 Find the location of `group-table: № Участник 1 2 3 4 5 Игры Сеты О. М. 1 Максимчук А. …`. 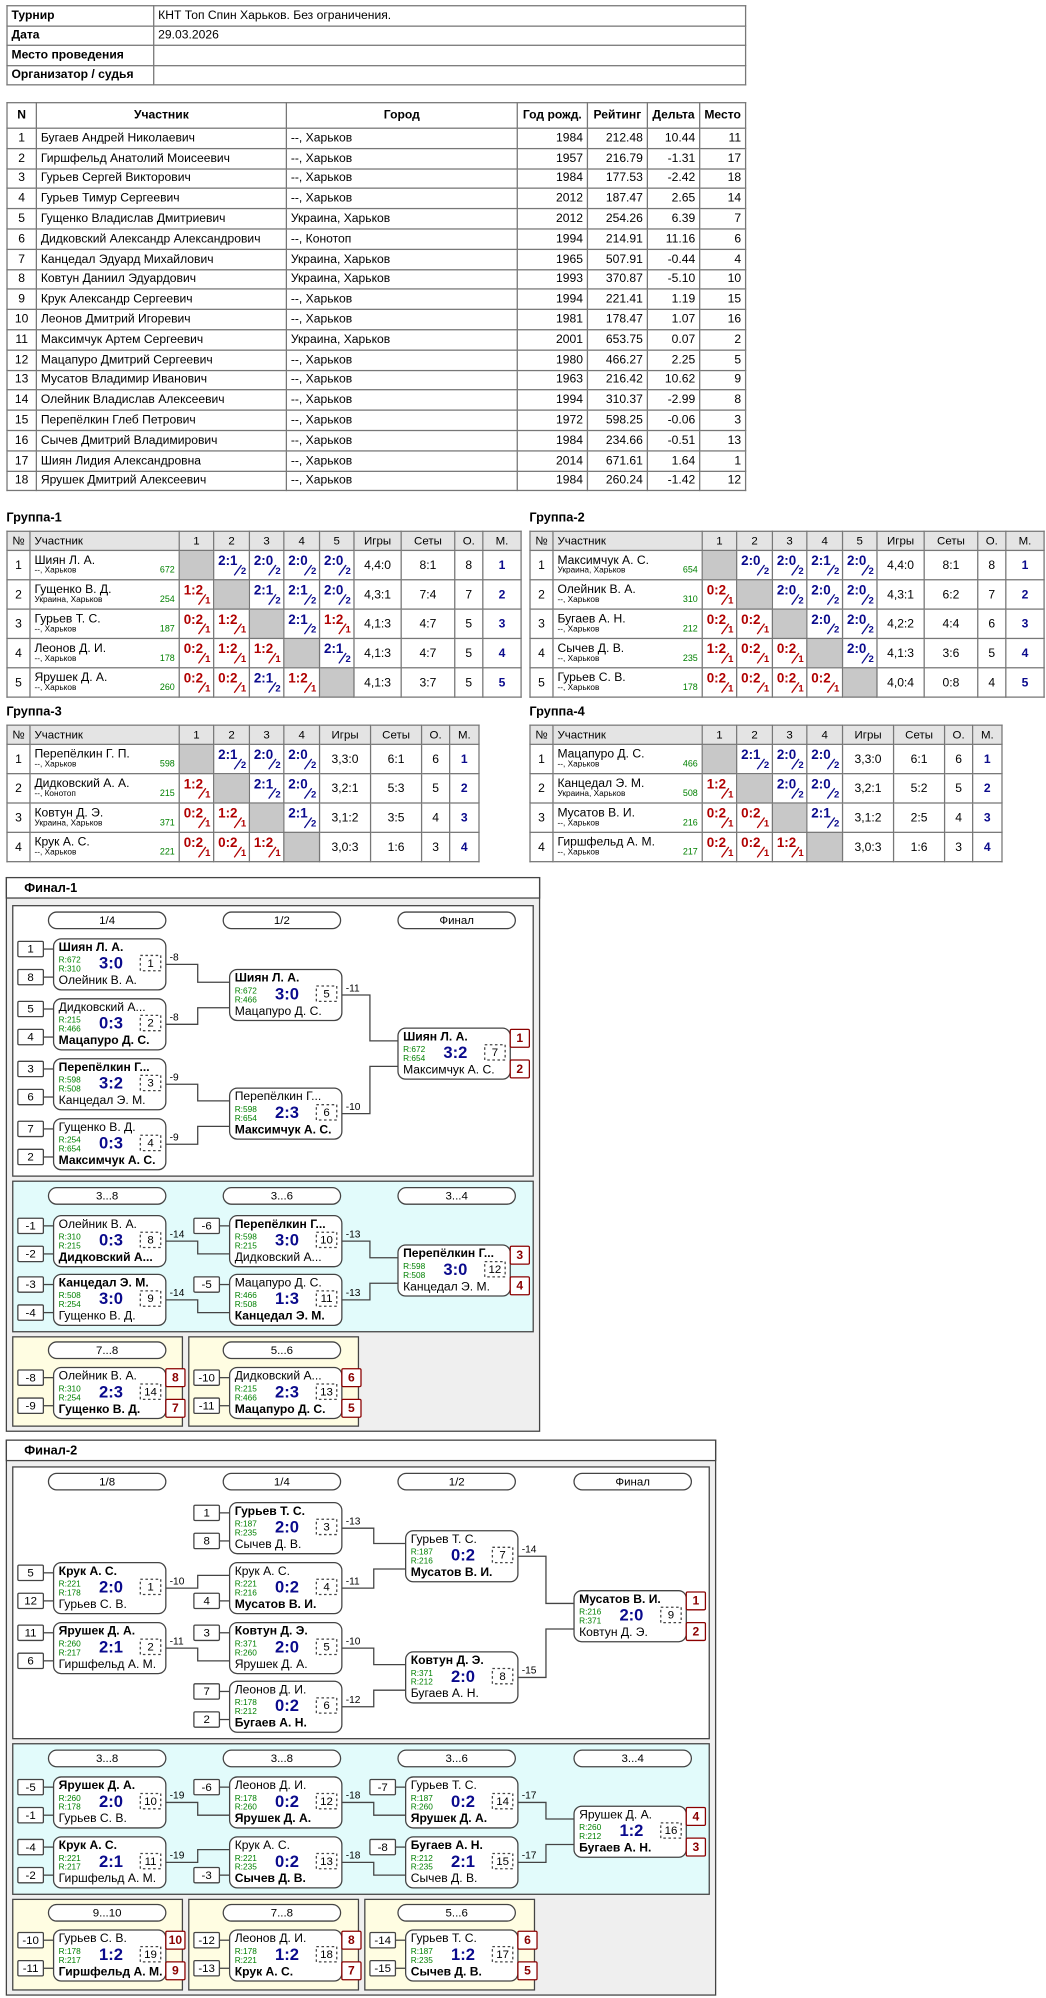

group-table: № Участник 1 2 3 4 5 Игры Сеты О. М. 1 Максимчук А. … is located at coordinates (787, 614).